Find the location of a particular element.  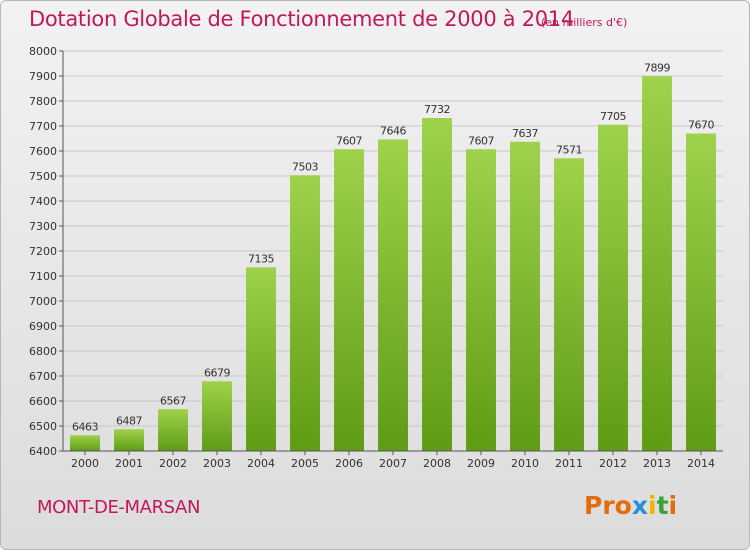

bar-value-label: 7670 is located at coordinates (701, 125).